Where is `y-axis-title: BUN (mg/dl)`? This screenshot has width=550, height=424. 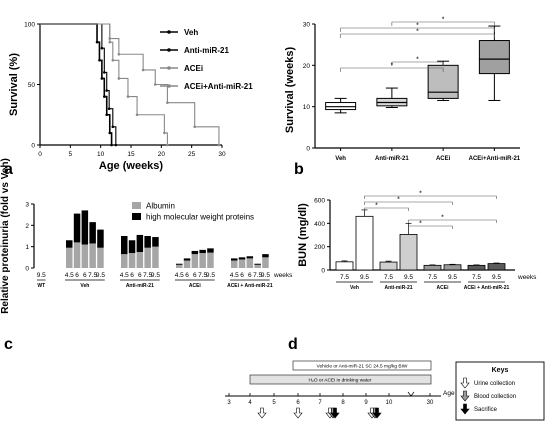
y-axis-title: BUN (mg/dl) is located at coordinates (303, 235).